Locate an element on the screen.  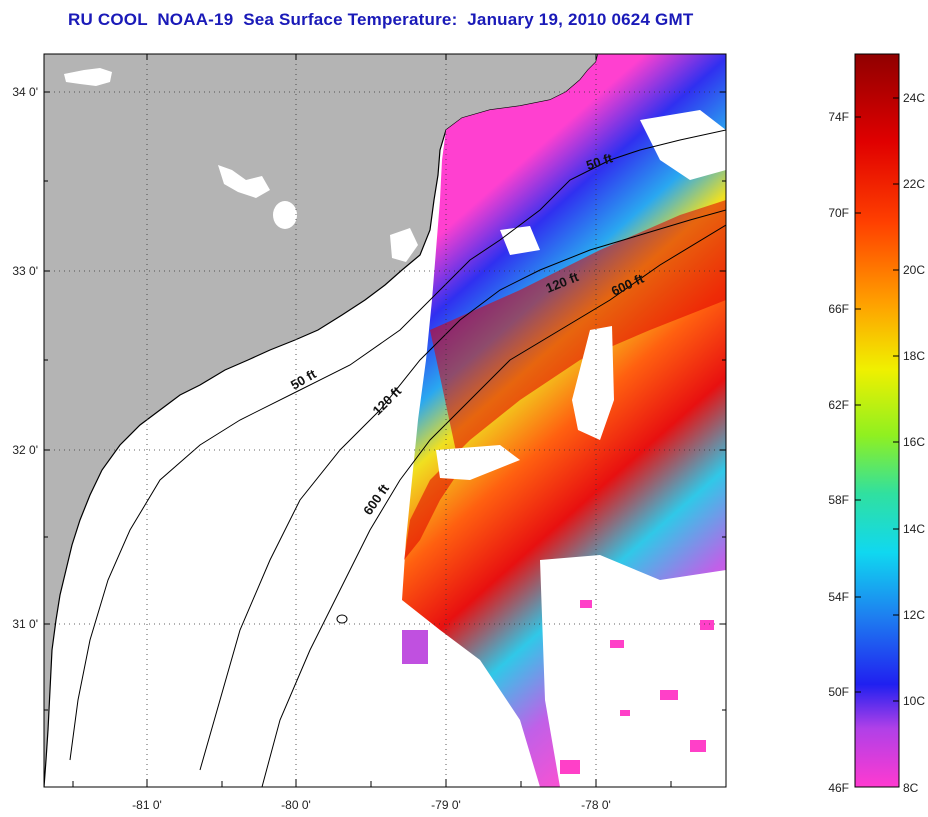
colorbar-f-label: 54F is located at coordinates (838, 597).